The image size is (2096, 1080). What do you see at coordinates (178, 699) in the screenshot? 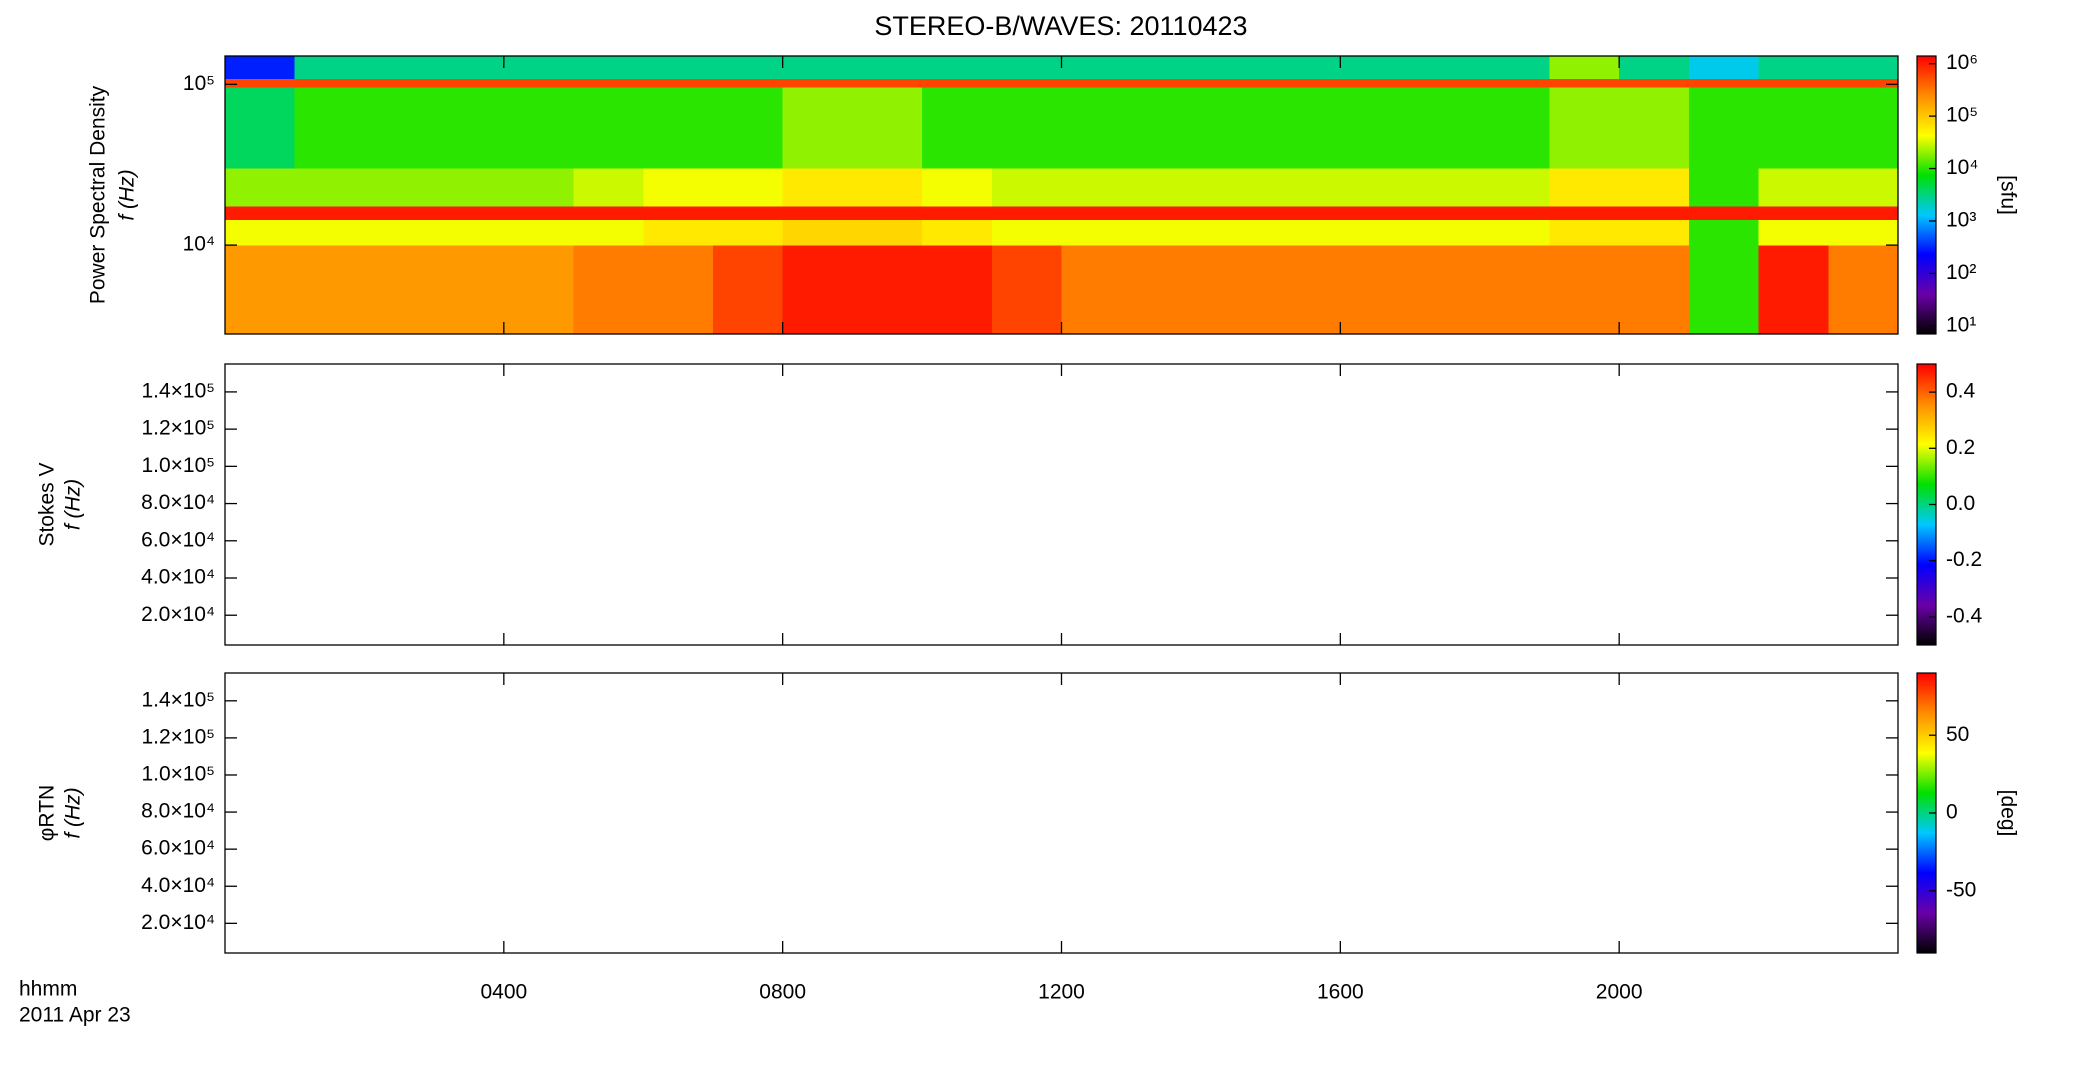
I see `y-tick-label: 1.4×10⁵` at bounding box center [178, 699].